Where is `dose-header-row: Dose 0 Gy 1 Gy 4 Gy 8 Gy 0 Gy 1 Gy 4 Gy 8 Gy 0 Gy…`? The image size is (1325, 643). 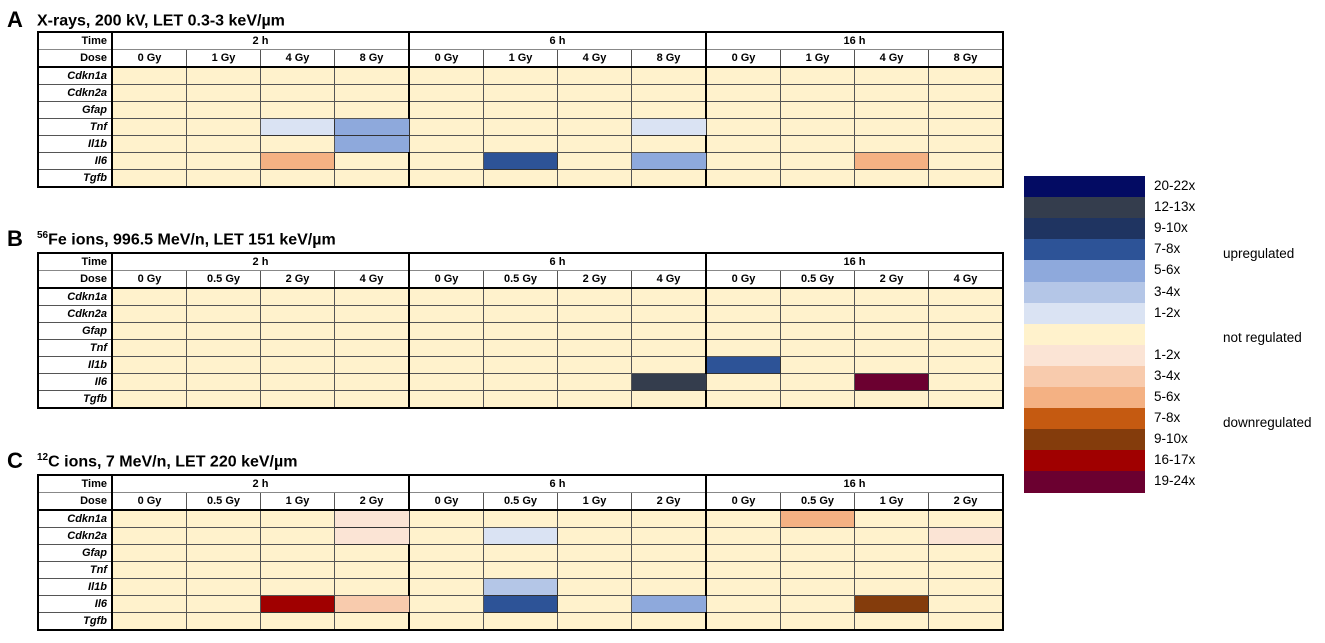 dose-header-row: Dose 0 Gy 1 Gy 4 Gy 8 Gy 0 Gy 1 Gy 4 Gy 8 Gy 0 Gy… is located at coordinates (520, 58).